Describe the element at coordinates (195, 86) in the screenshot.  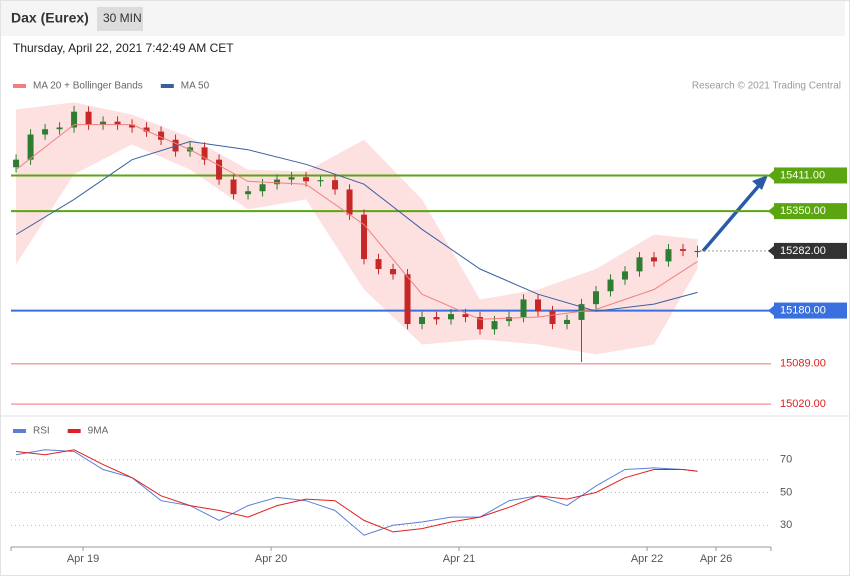
I see `legend-label: MA 50` at that location.